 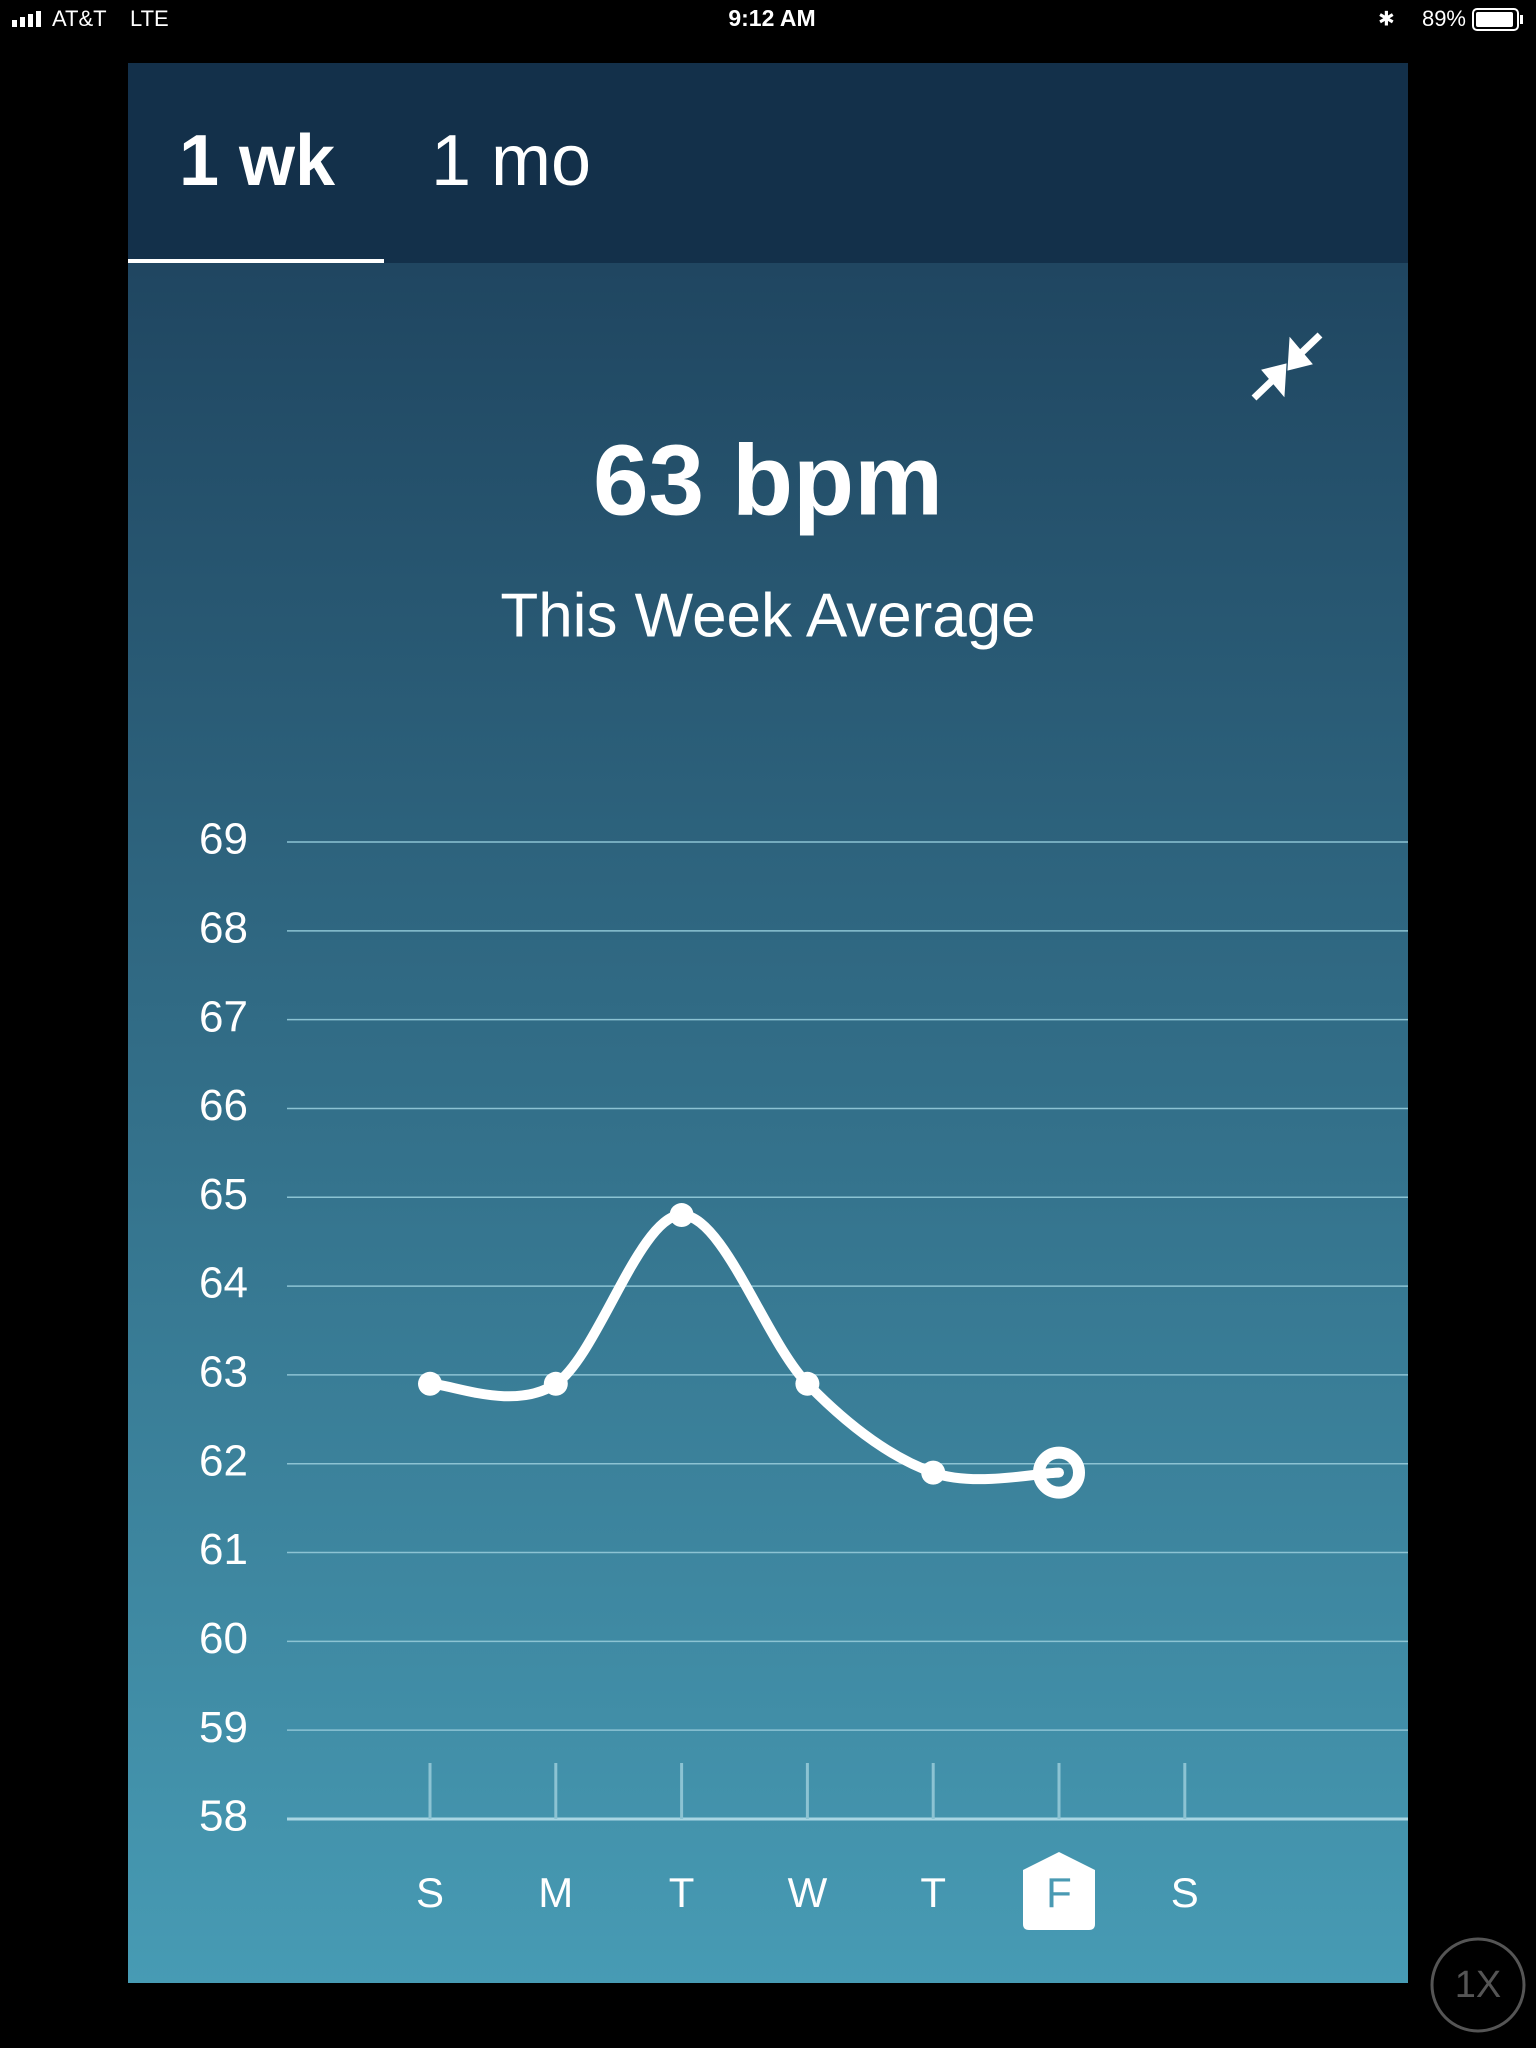 I want to click on y-tick-label: 69, so click(x=223, y=839).